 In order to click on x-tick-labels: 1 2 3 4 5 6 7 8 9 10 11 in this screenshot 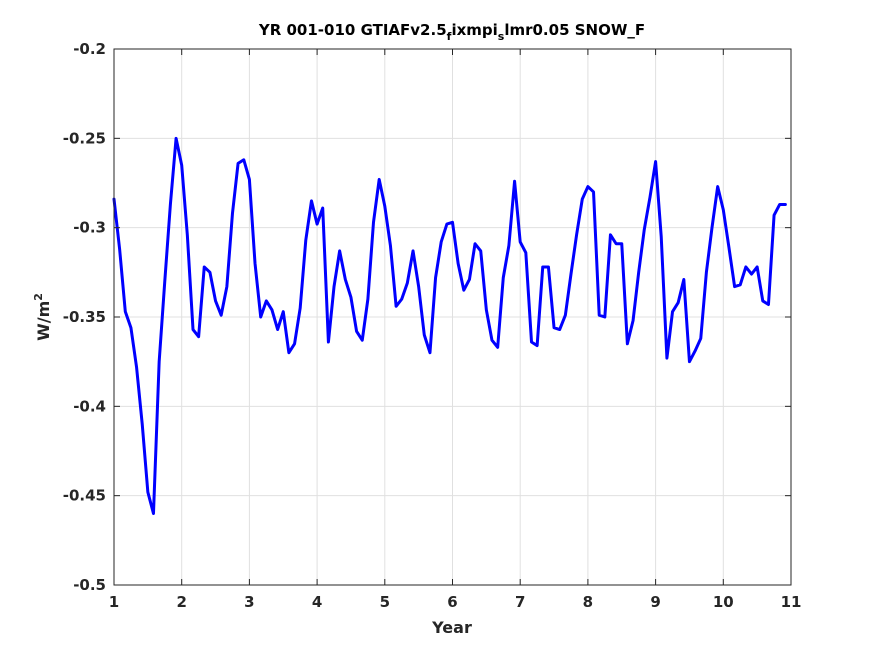, I will do `click(455, 602)`.